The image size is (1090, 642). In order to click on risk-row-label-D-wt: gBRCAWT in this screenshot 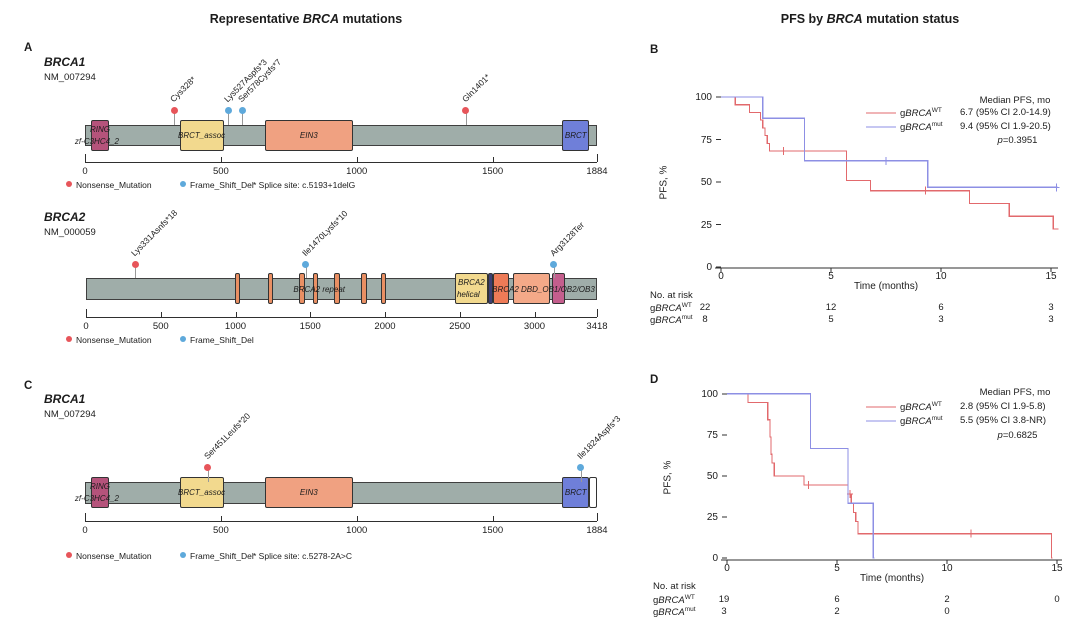, I will do `click(674, 600)`.